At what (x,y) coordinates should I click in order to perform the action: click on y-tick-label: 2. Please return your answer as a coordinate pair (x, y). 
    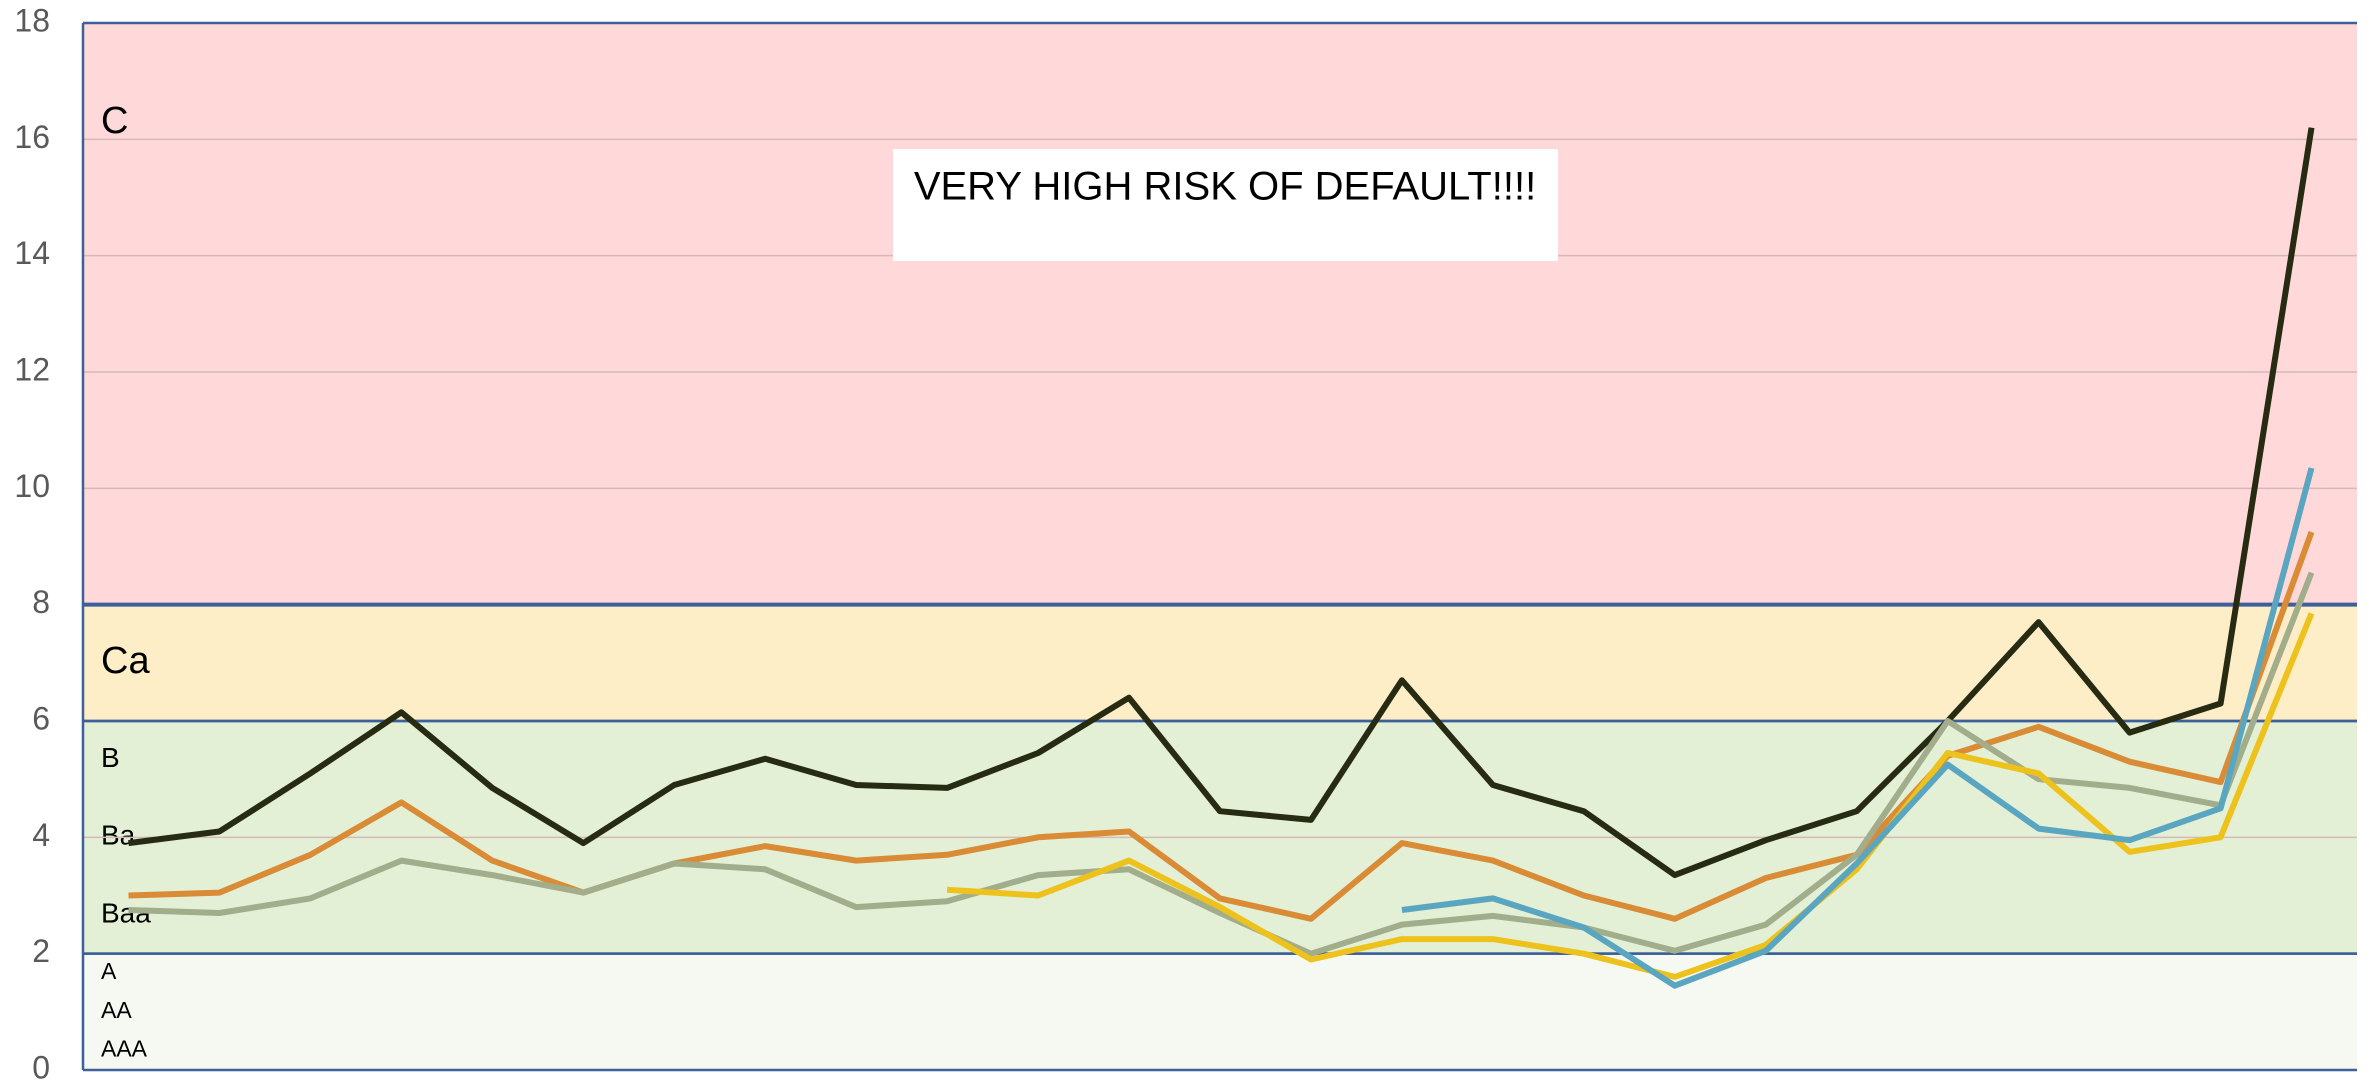
    Looking at the image, I should click on (41, 951).